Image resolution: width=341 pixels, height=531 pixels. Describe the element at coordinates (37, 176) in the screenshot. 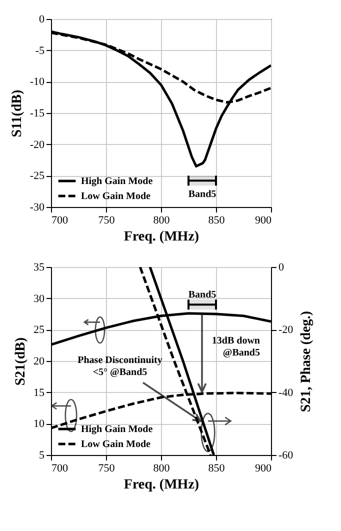

I see `y-tick-label: -25` at that location.